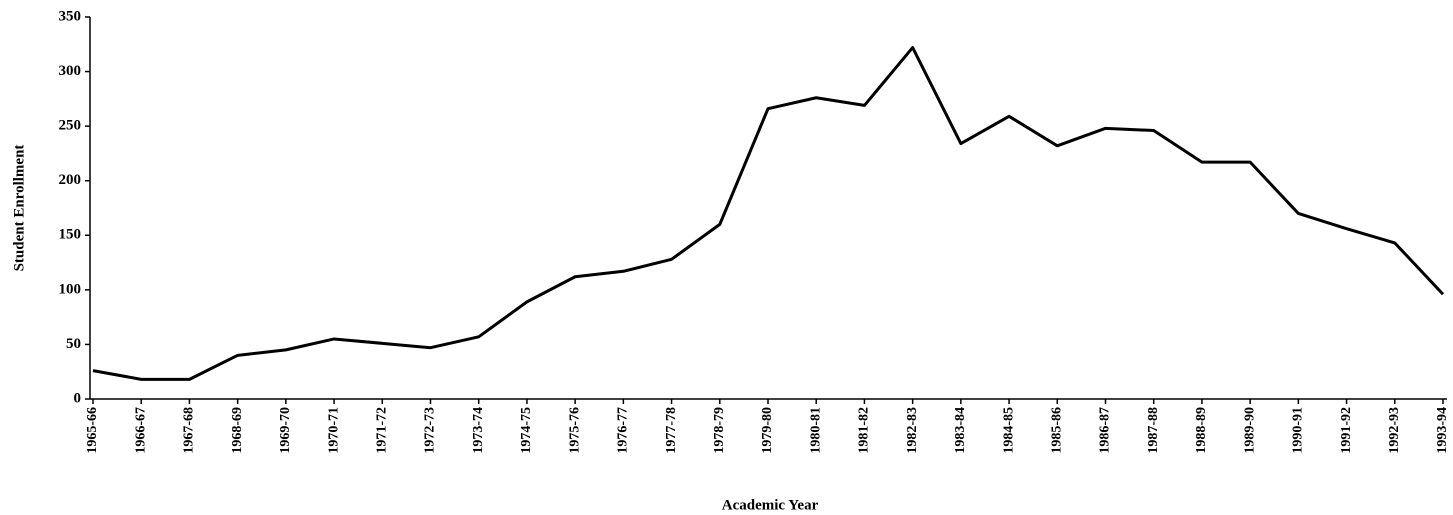 The image size is (1453, 515). What do you see at coordinates (70, 71) in the screenshot?
I see `y-tick-label: 300` at bounding box center [70, 71].